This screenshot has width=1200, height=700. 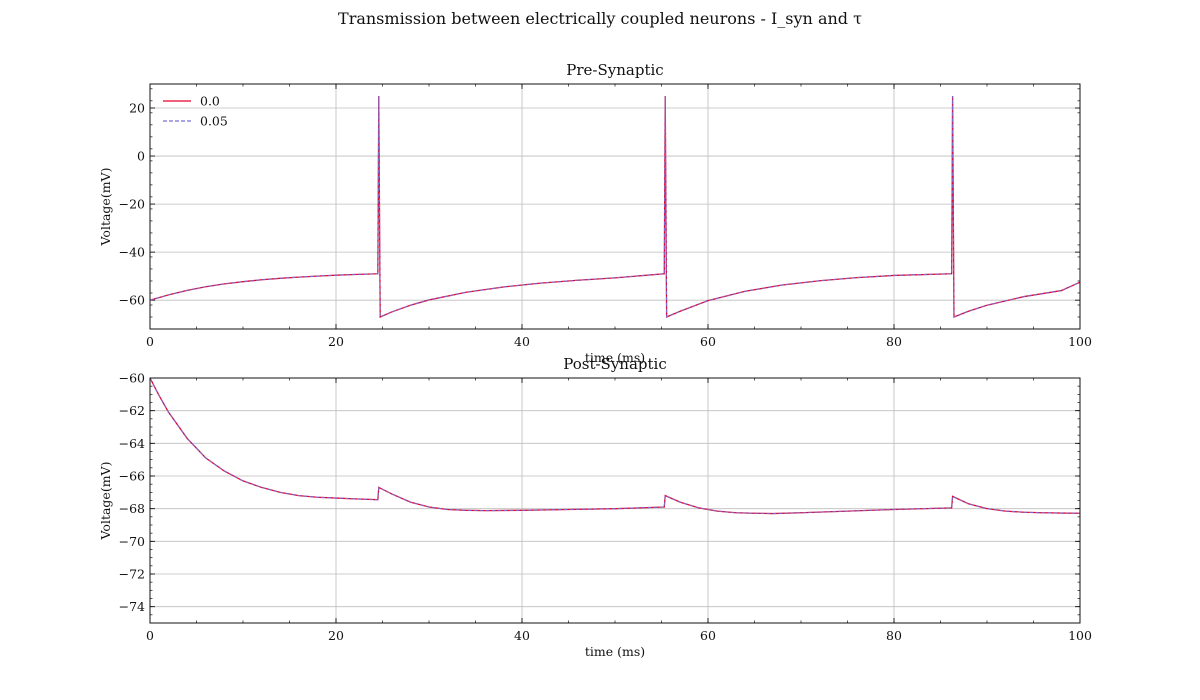 What do you see at coordinates (132, 606) in the screenshot?
I see `y-tick-label: −74` at bounding box center [132, 606].